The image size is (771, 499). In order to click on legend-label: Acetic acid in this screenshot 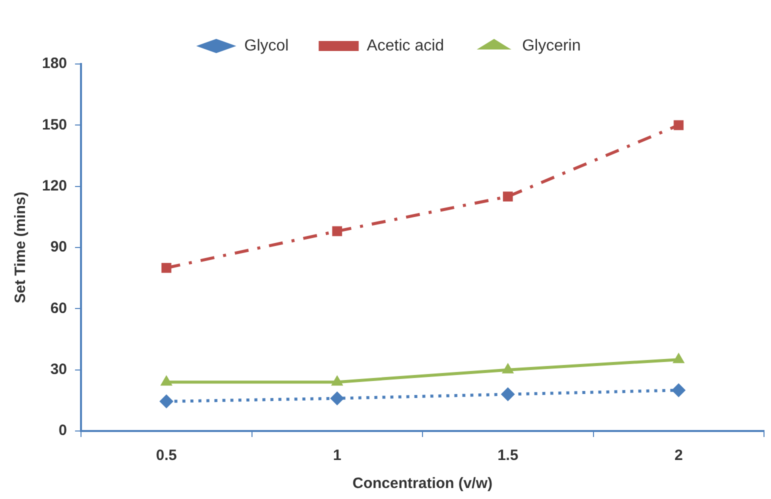, I will do `click(405, 45)`.